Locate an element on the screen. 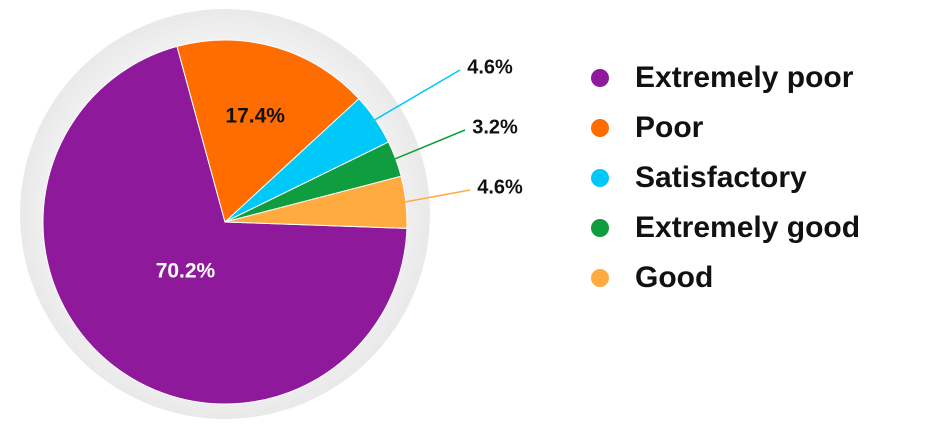 The height and width of the screenshot is (425, 925). slice-label: 17.4% is located at coordinates (255, 116).